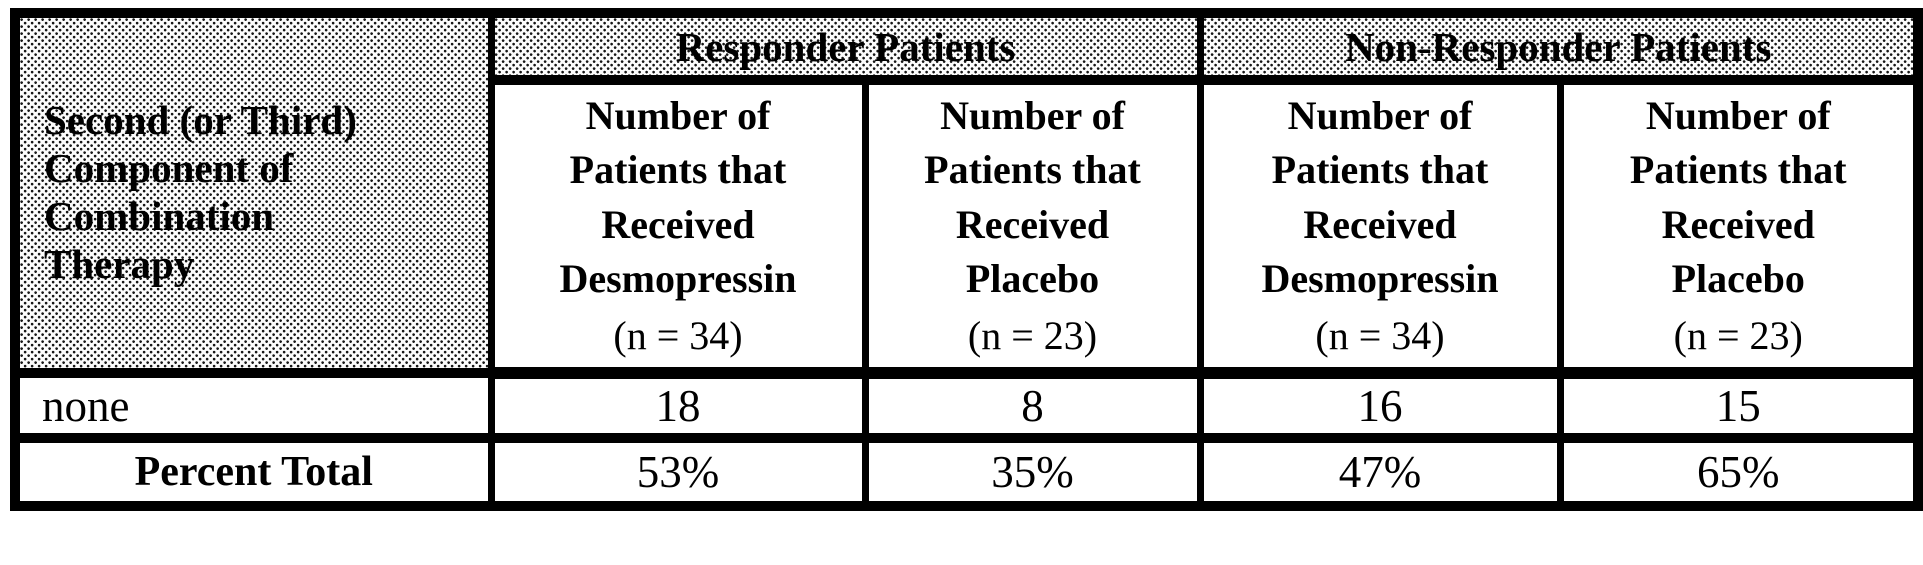 This screenshot has width=1923, height=565. Describe the element at coordinates (253, 405) in the screenshot. I see `row-label-none: none` at that location.